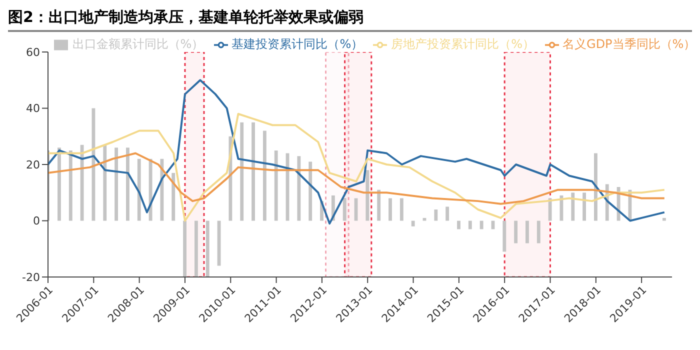 This screenshot has height=350, width=700. What do you see at coordinates (33, 52) in the screenshot?
I see `y-tick-label: 60` at bounding box center [33, 52].